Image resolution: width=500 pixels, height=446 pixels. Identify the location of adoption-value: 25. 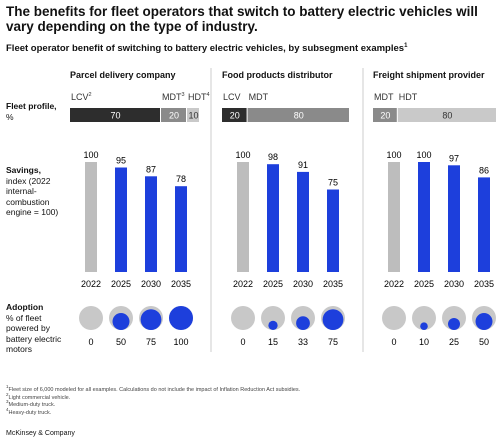
(454, 342).